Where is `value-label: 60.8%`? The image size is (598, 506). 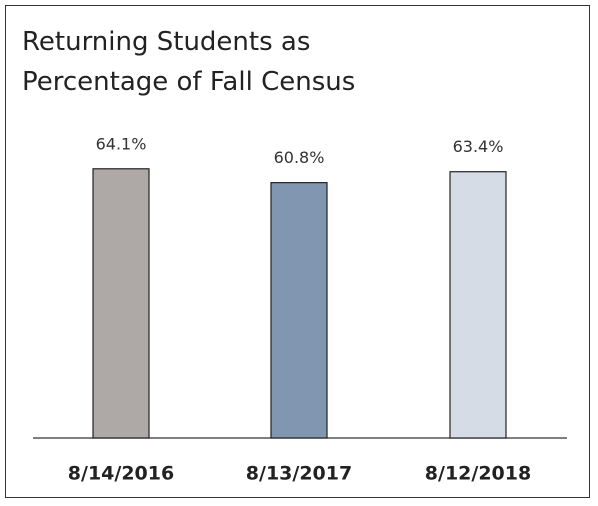
value-label: 60.8% is located at coordinates (299, 157).